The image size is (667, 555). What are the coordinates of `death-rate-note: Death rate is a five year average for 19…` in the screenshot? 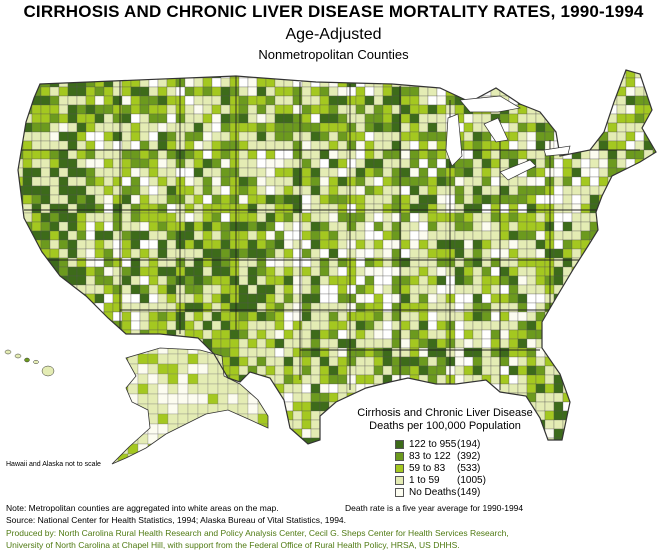 It's located at (434, 508).